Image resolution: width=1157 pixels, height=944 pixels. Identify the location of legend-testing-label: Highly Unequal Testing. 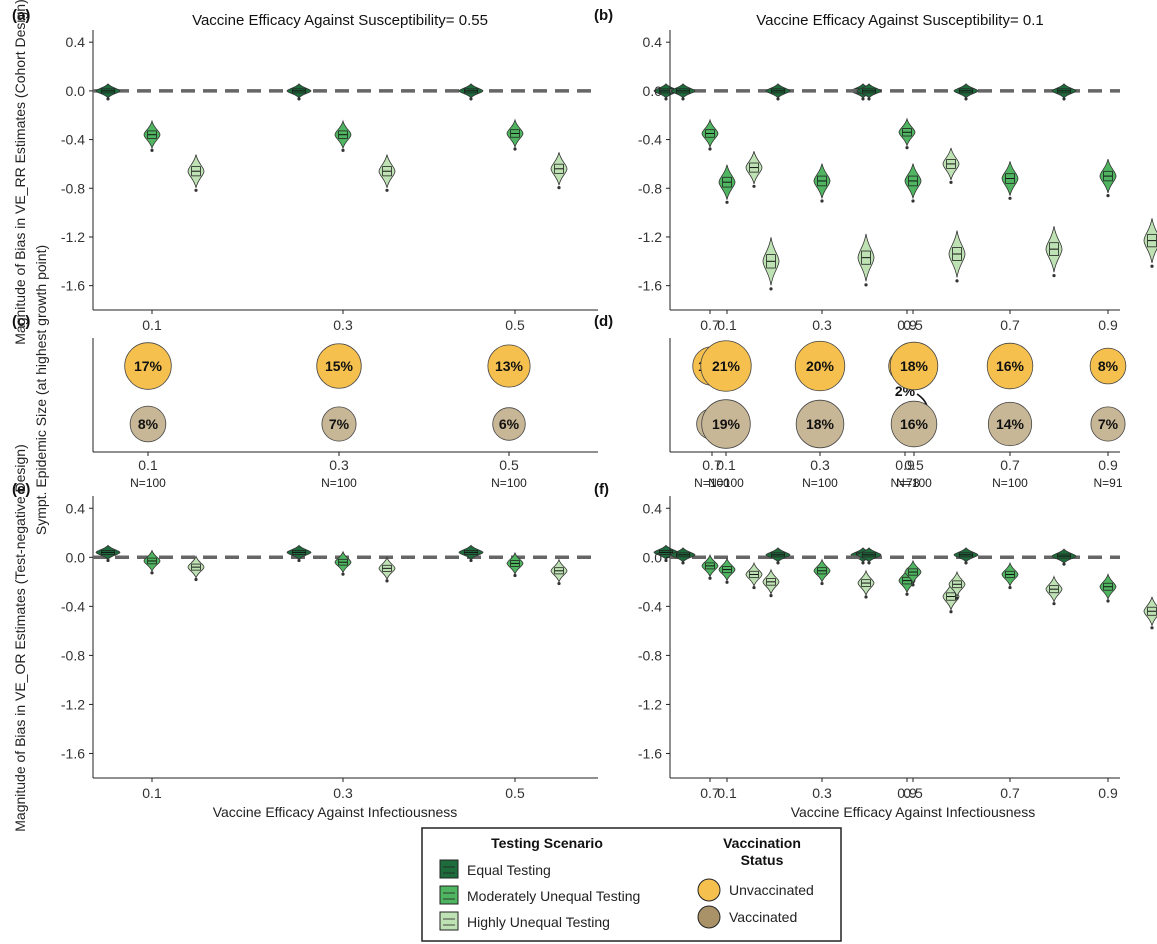
(538, 922).